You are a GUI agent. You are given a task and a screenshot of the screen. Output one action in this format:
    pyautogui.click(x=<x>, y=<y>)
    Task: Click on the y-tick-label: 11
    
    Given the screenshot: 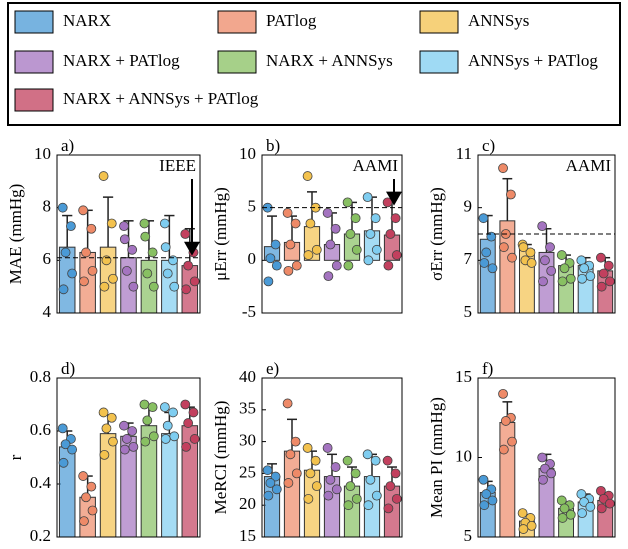 What is the action you would take?
    pyautogui.click(x=464, y=153)
    